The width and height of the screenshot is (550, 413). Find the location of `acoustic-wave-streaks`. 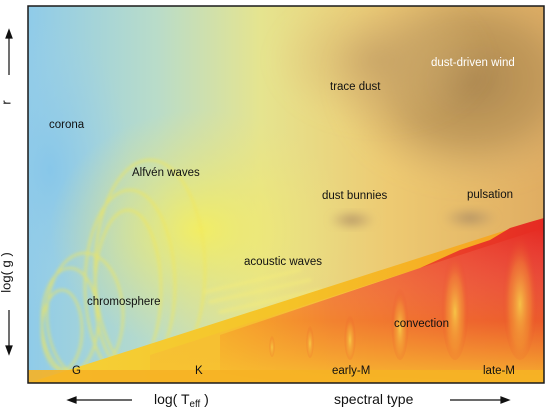

acoustic-wave-streaks is located at coordinates (262, 291).